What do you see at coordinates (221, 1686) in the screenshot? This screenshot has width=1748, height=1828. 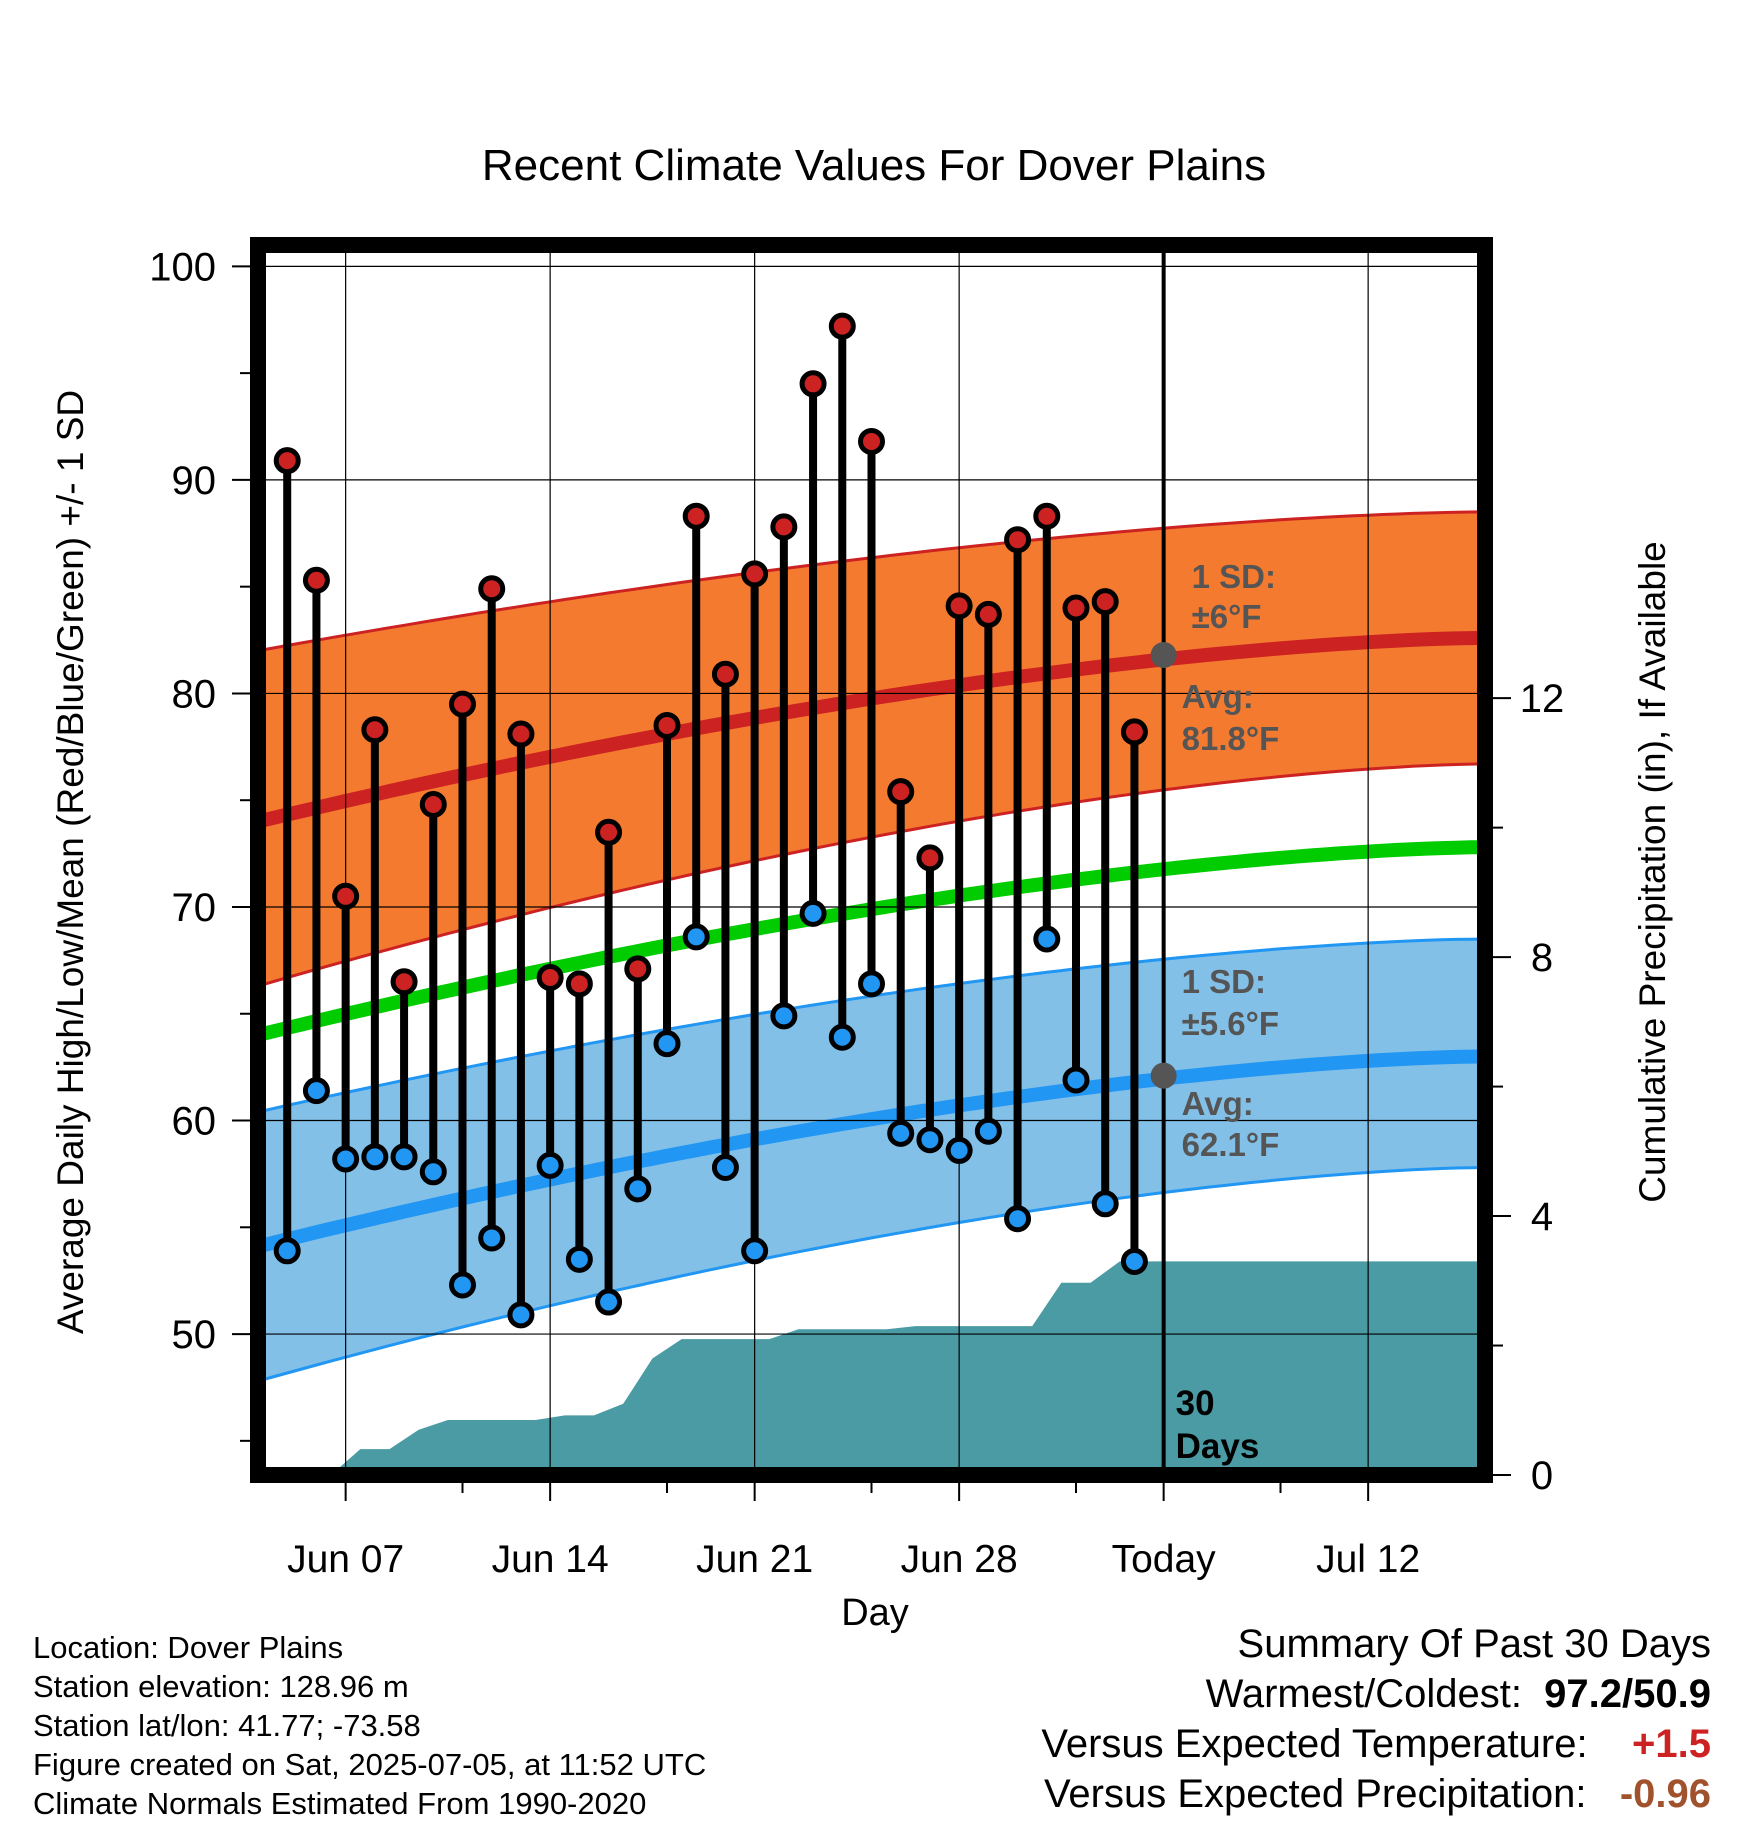 I see `elevation-text: Station elevation: 128.96 m` at bounding box center [221, 1686].